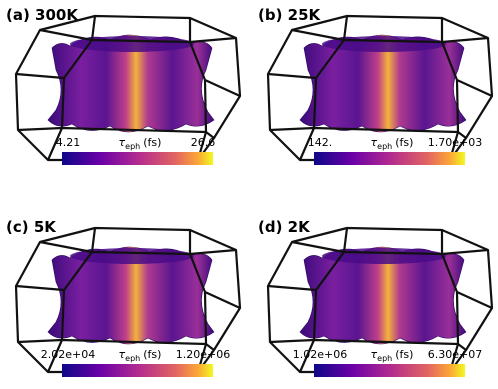 This screenshot has height=389, width=498. I want to click on panel-label: (b) 25K, so click(290, 15).